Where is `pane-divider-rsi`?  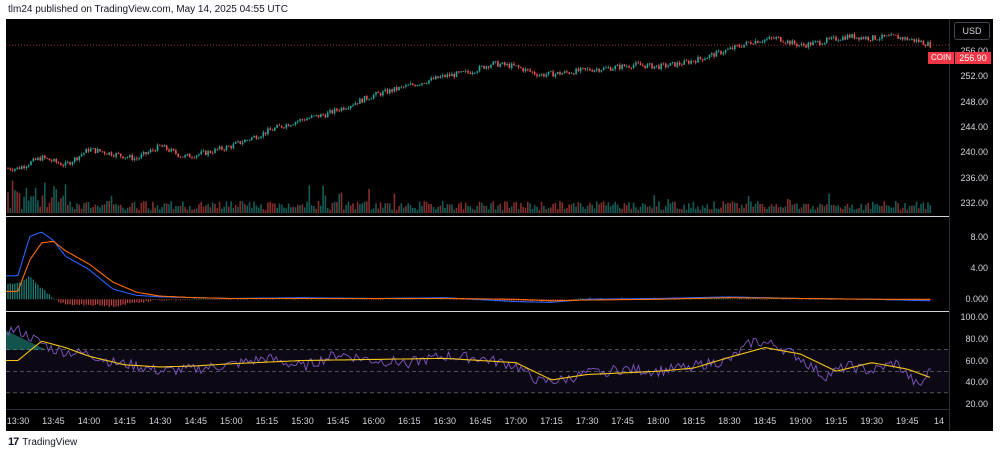
pane-divider-rsi is located at coordinates (477, 311).